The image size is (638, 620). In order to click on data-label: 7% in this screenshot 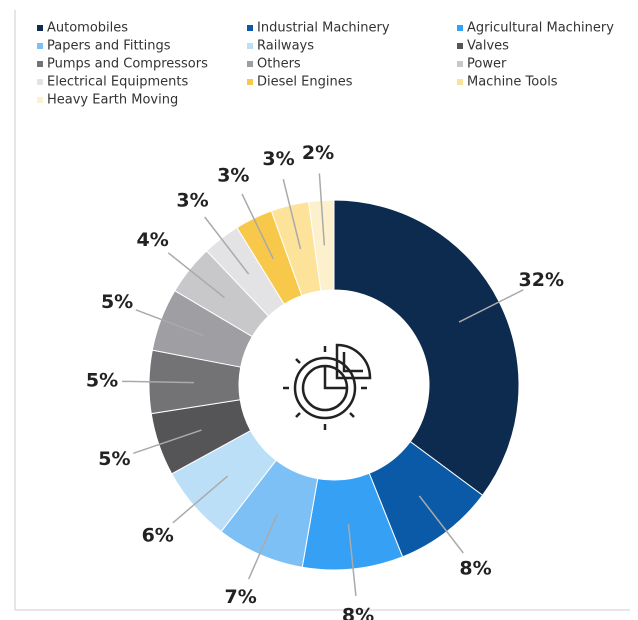, I will do `click(240, 597)`.